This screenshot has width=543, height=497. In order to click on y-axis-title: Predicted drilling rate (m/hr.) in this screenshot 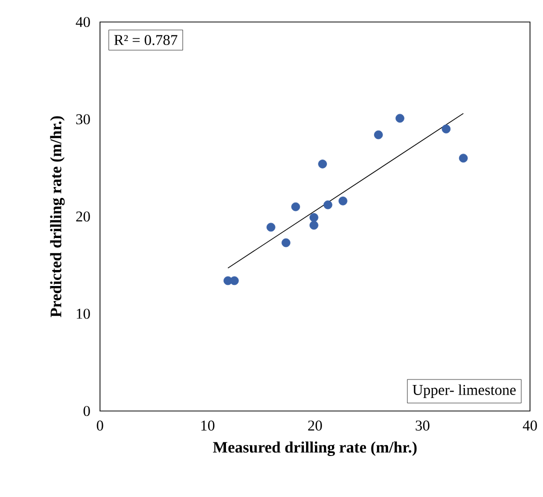, I will do `click(57, 217)`.